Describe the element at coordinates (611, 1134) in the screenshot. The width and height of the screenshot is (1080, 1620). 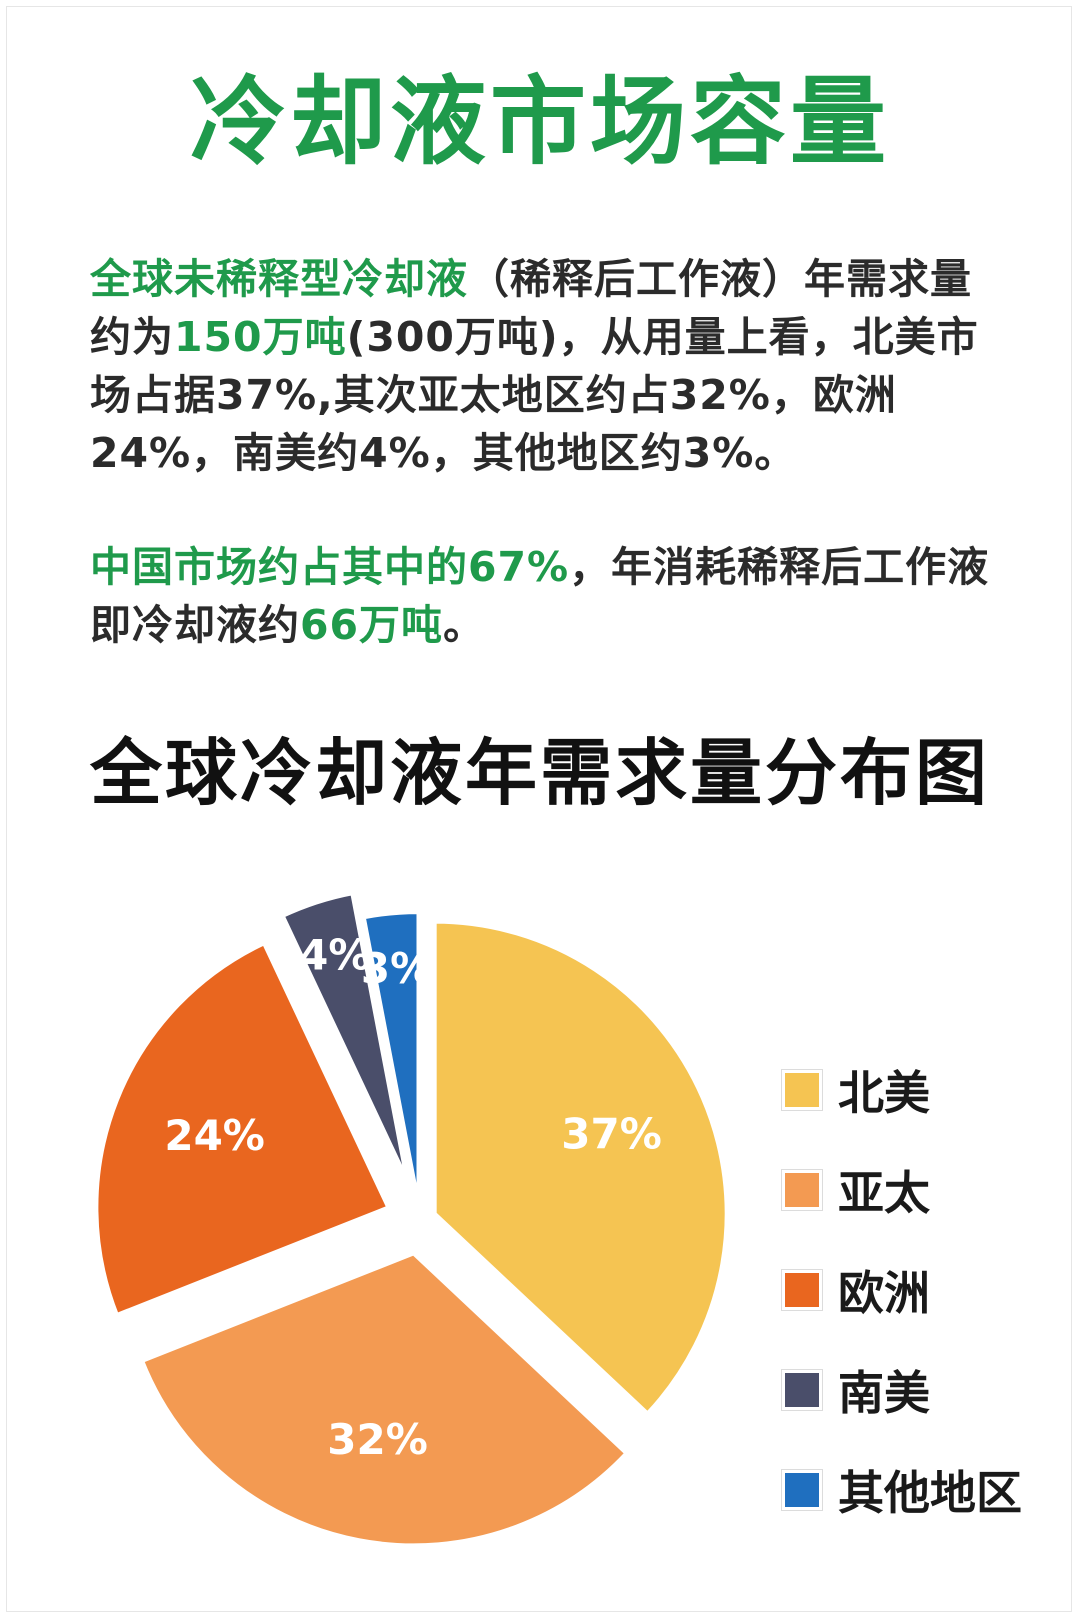
I see `pie-data-label: 37%` at that location.